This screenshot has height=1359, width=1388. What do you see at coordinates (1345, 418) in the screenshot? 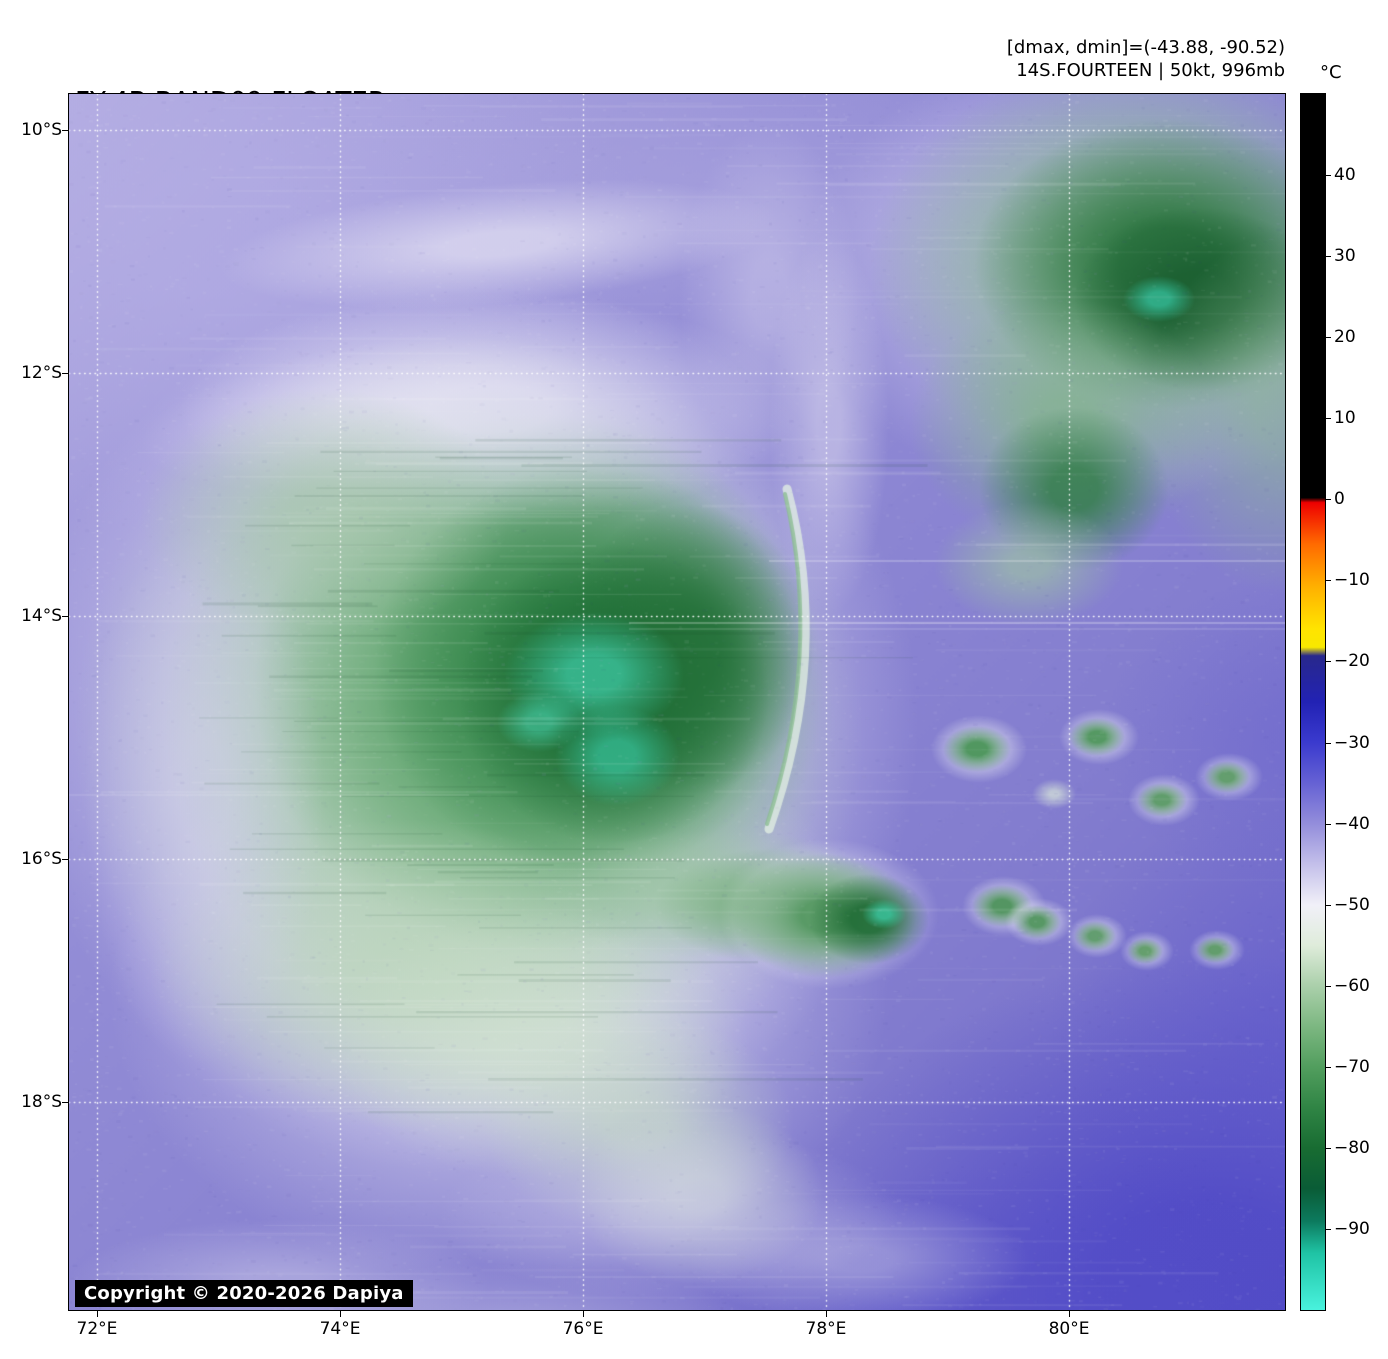
I see `colorbar-tick-label: 10` at bounding box center [1345, 418].